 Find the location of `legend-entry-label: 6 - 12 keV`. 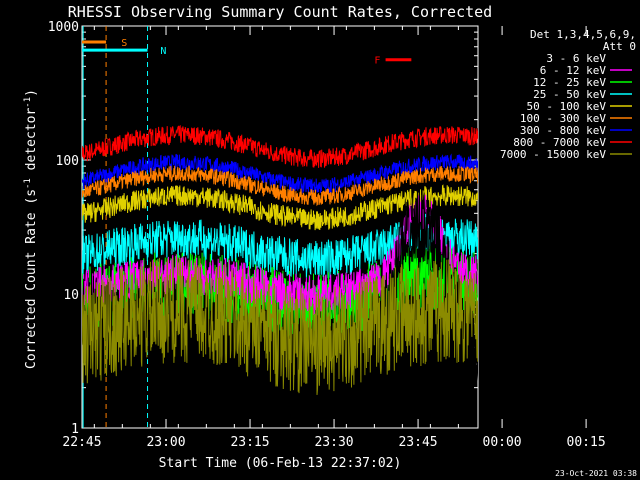

legend-entry-label: 6 - 12 keV is located at coordinates (573, 70).